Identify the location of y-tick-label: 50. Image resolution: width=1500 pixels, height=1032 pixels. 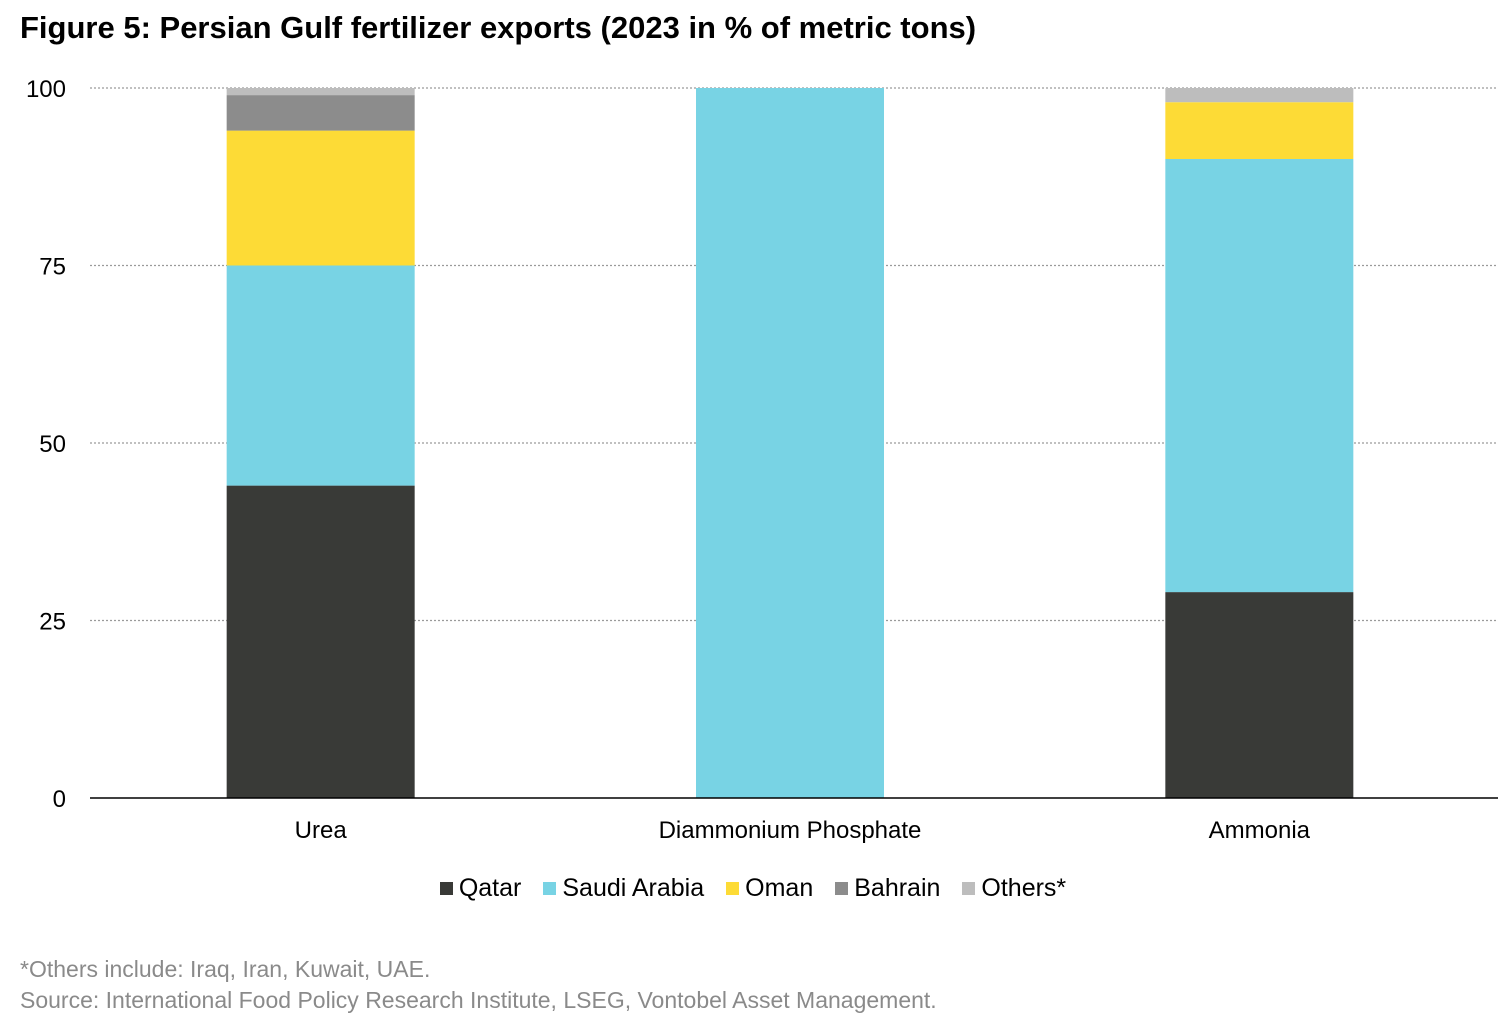
(52, 444).